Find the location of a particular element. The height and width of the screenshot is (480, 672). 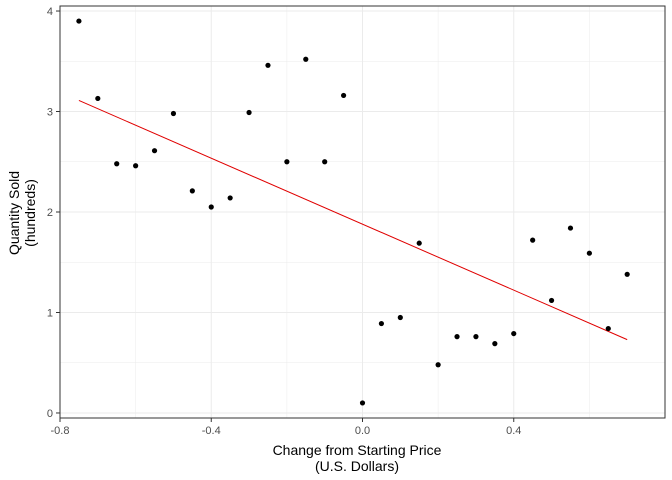

y-tick-label: 4 is located at coordinates (50, 12).